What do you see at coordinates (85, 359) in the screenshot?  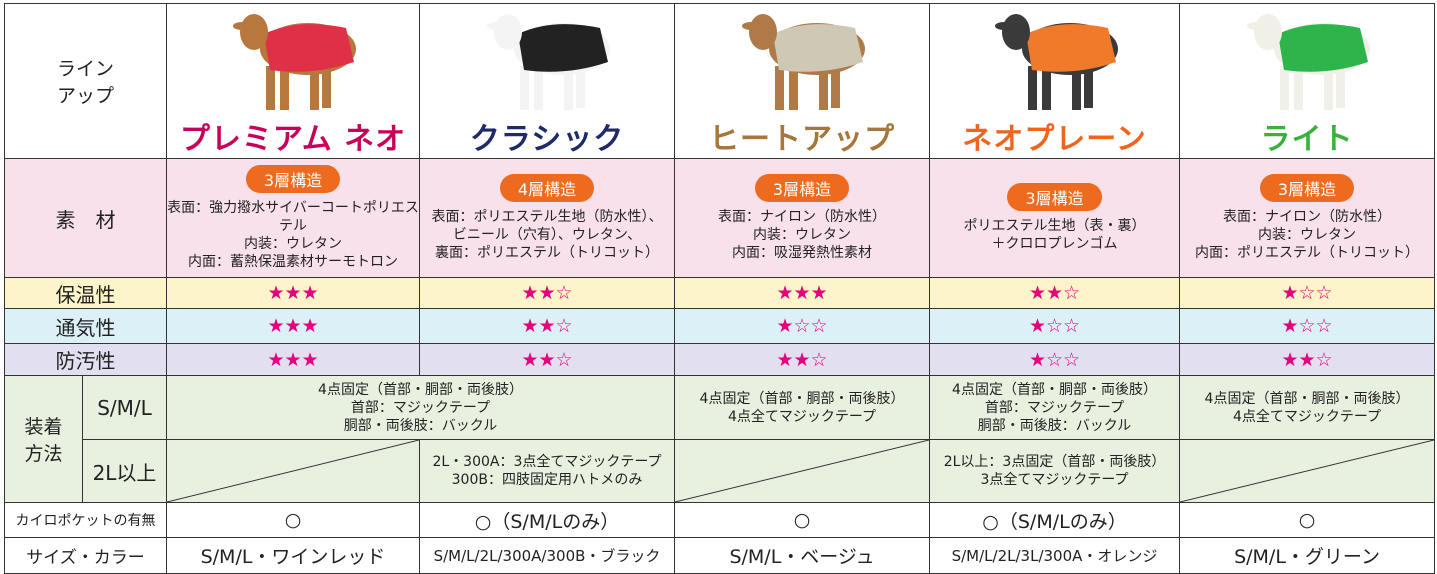 I see `row-label: 防汚性` at bounding box center [85, 359].